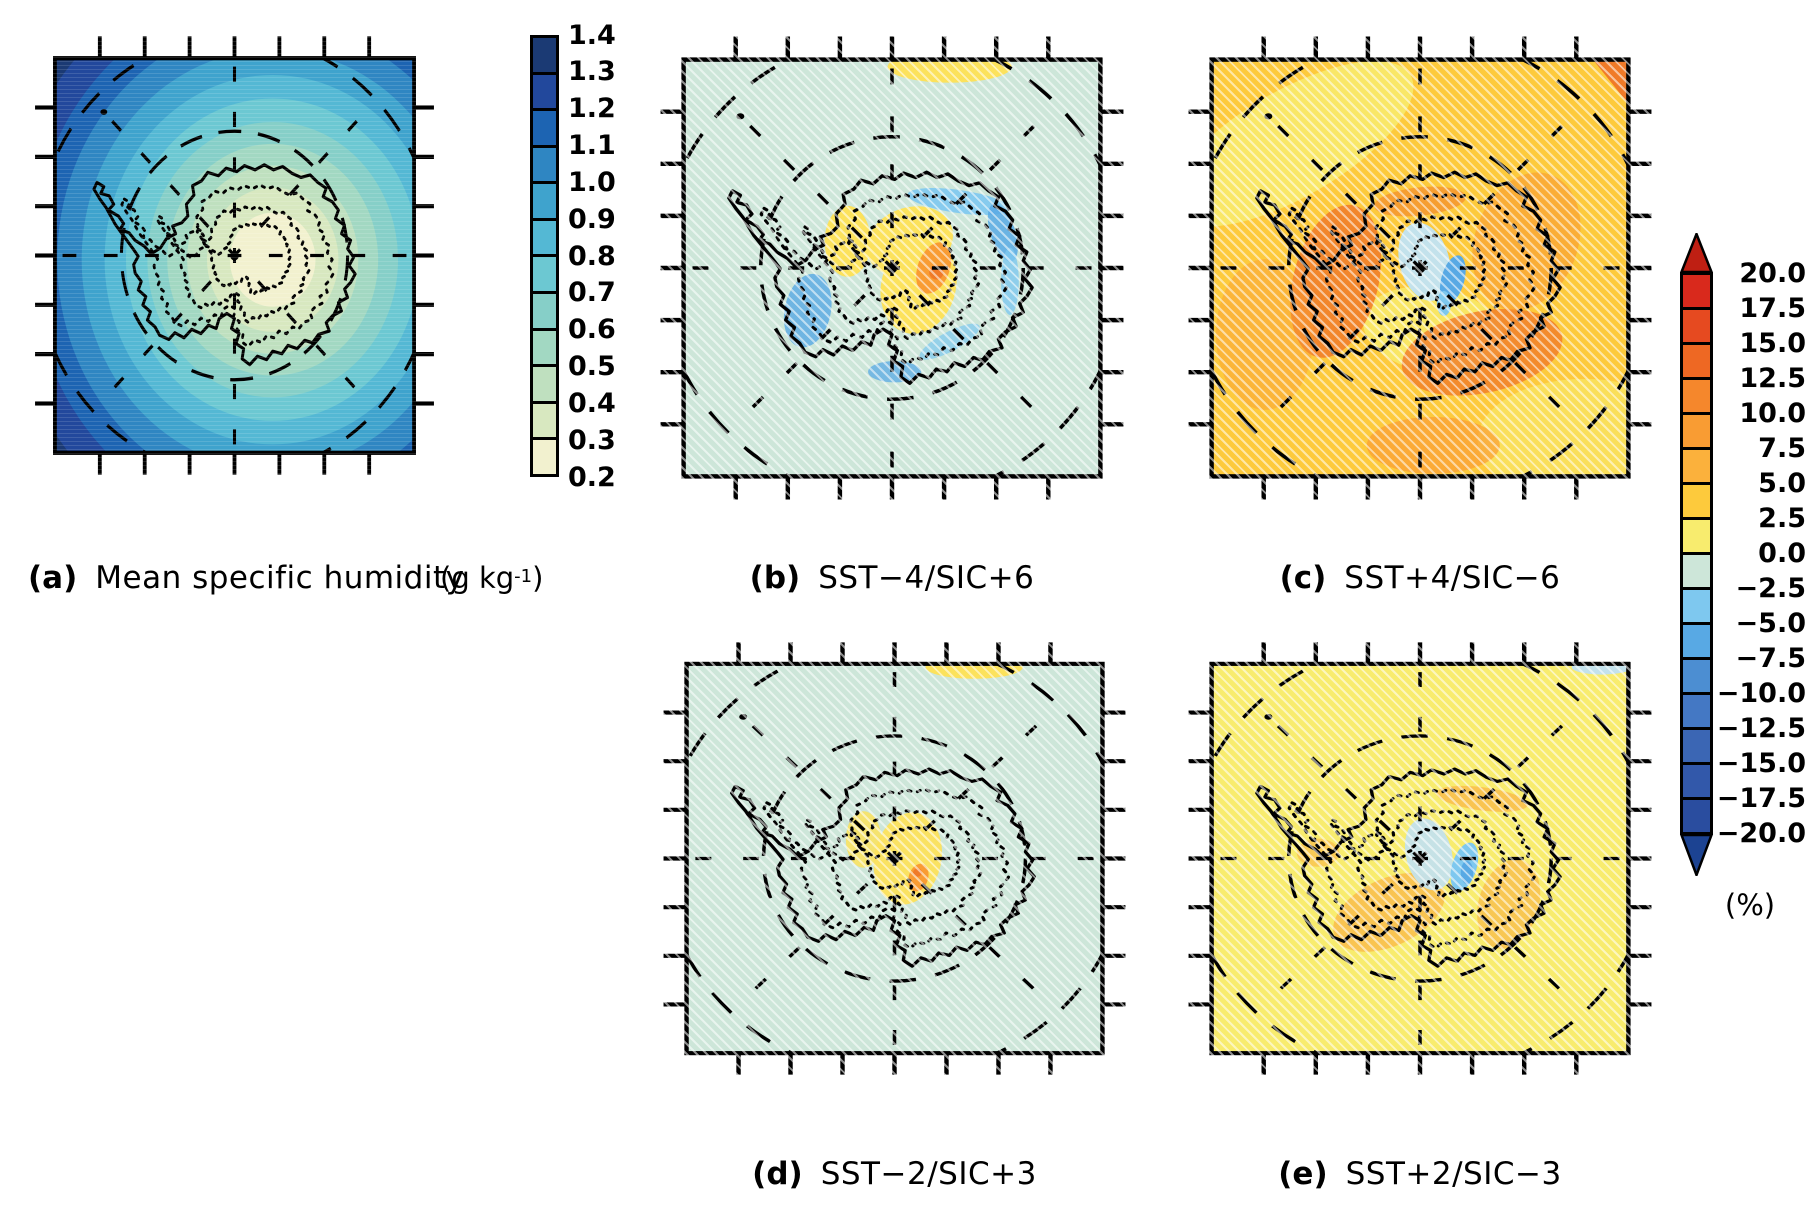  I want to click on panel-d-map, so click(894, 858).